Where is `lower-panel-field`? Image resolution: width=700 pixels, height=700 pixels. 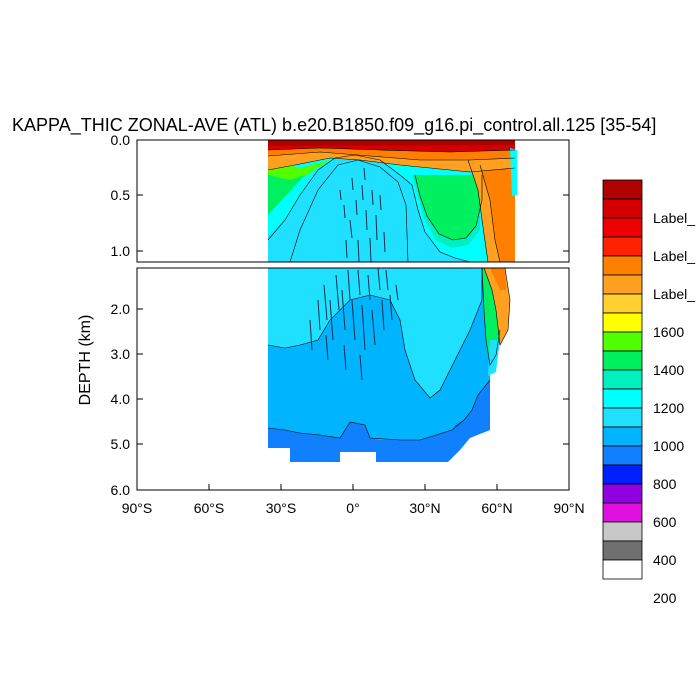
lower-panel-field is located at coordinates (389, 365).